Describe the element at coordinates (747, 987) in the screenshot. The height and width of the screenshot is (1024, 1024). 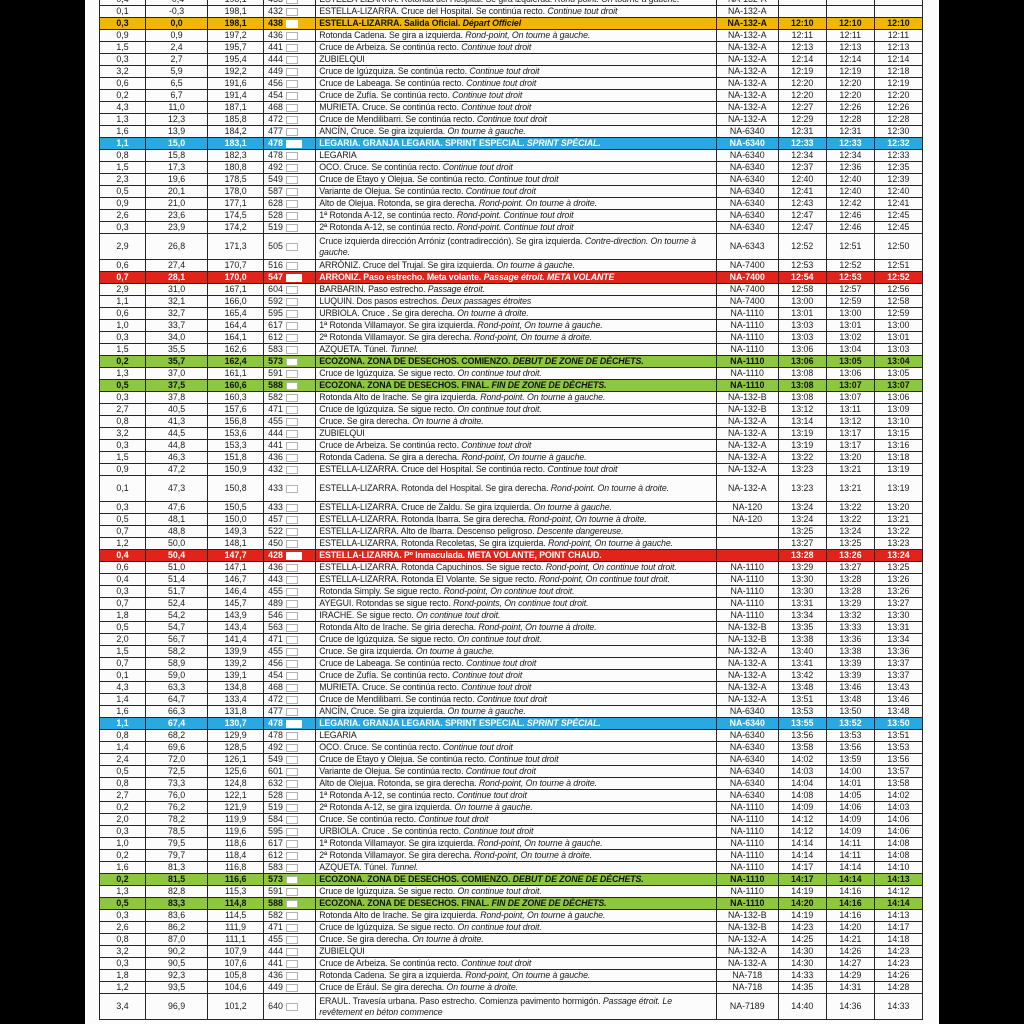
I see `road-cell: NA-718` at that location.